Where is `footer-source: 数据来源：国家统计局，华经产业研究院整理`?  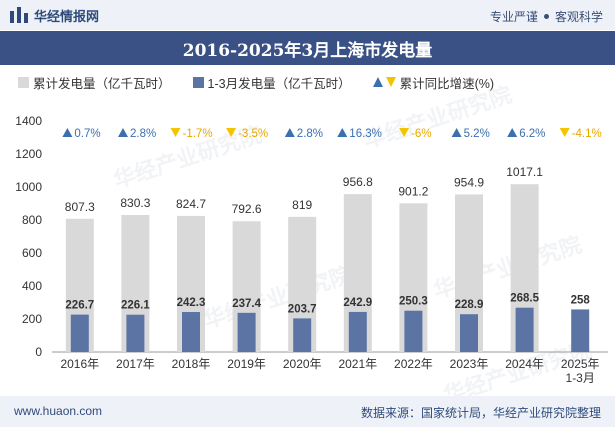
footer-source: 数据来源：国家统计局，华经产业研究院整理 is located at coordinates (480, 413).